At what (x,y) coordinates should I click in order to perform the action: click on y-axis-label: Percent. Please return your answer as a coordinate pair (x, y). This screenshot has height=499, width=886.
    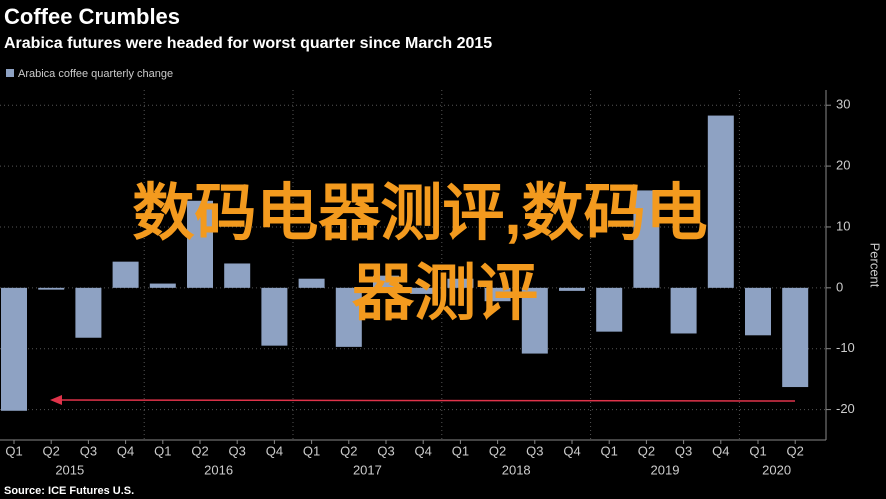
    Looking at the image, I should click on (875, 265).